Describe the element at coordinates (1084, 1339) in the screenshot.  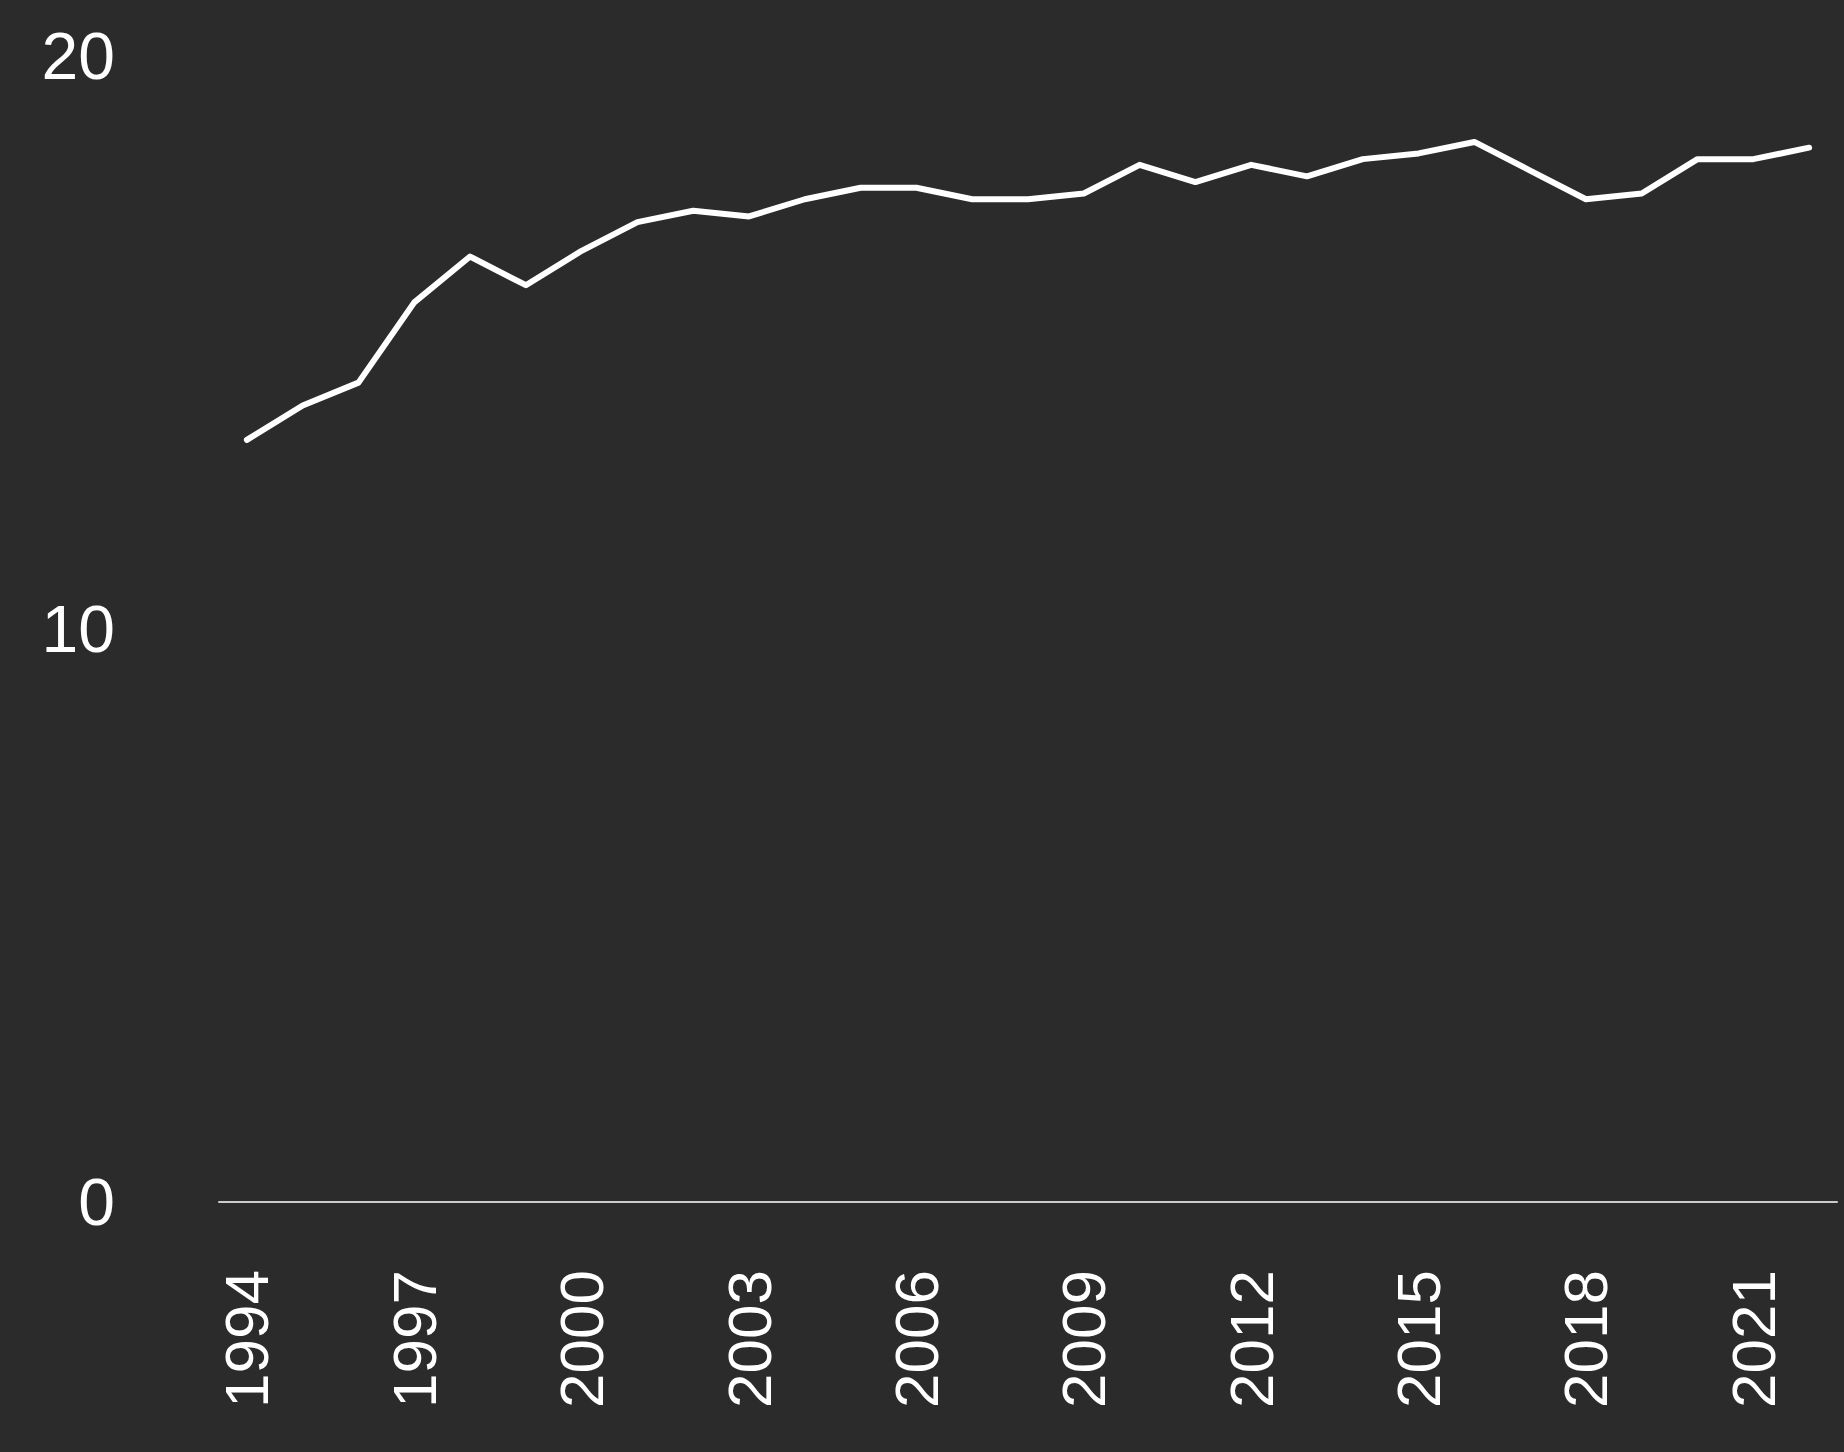
I see `x-tick-label: 2009` at that location.